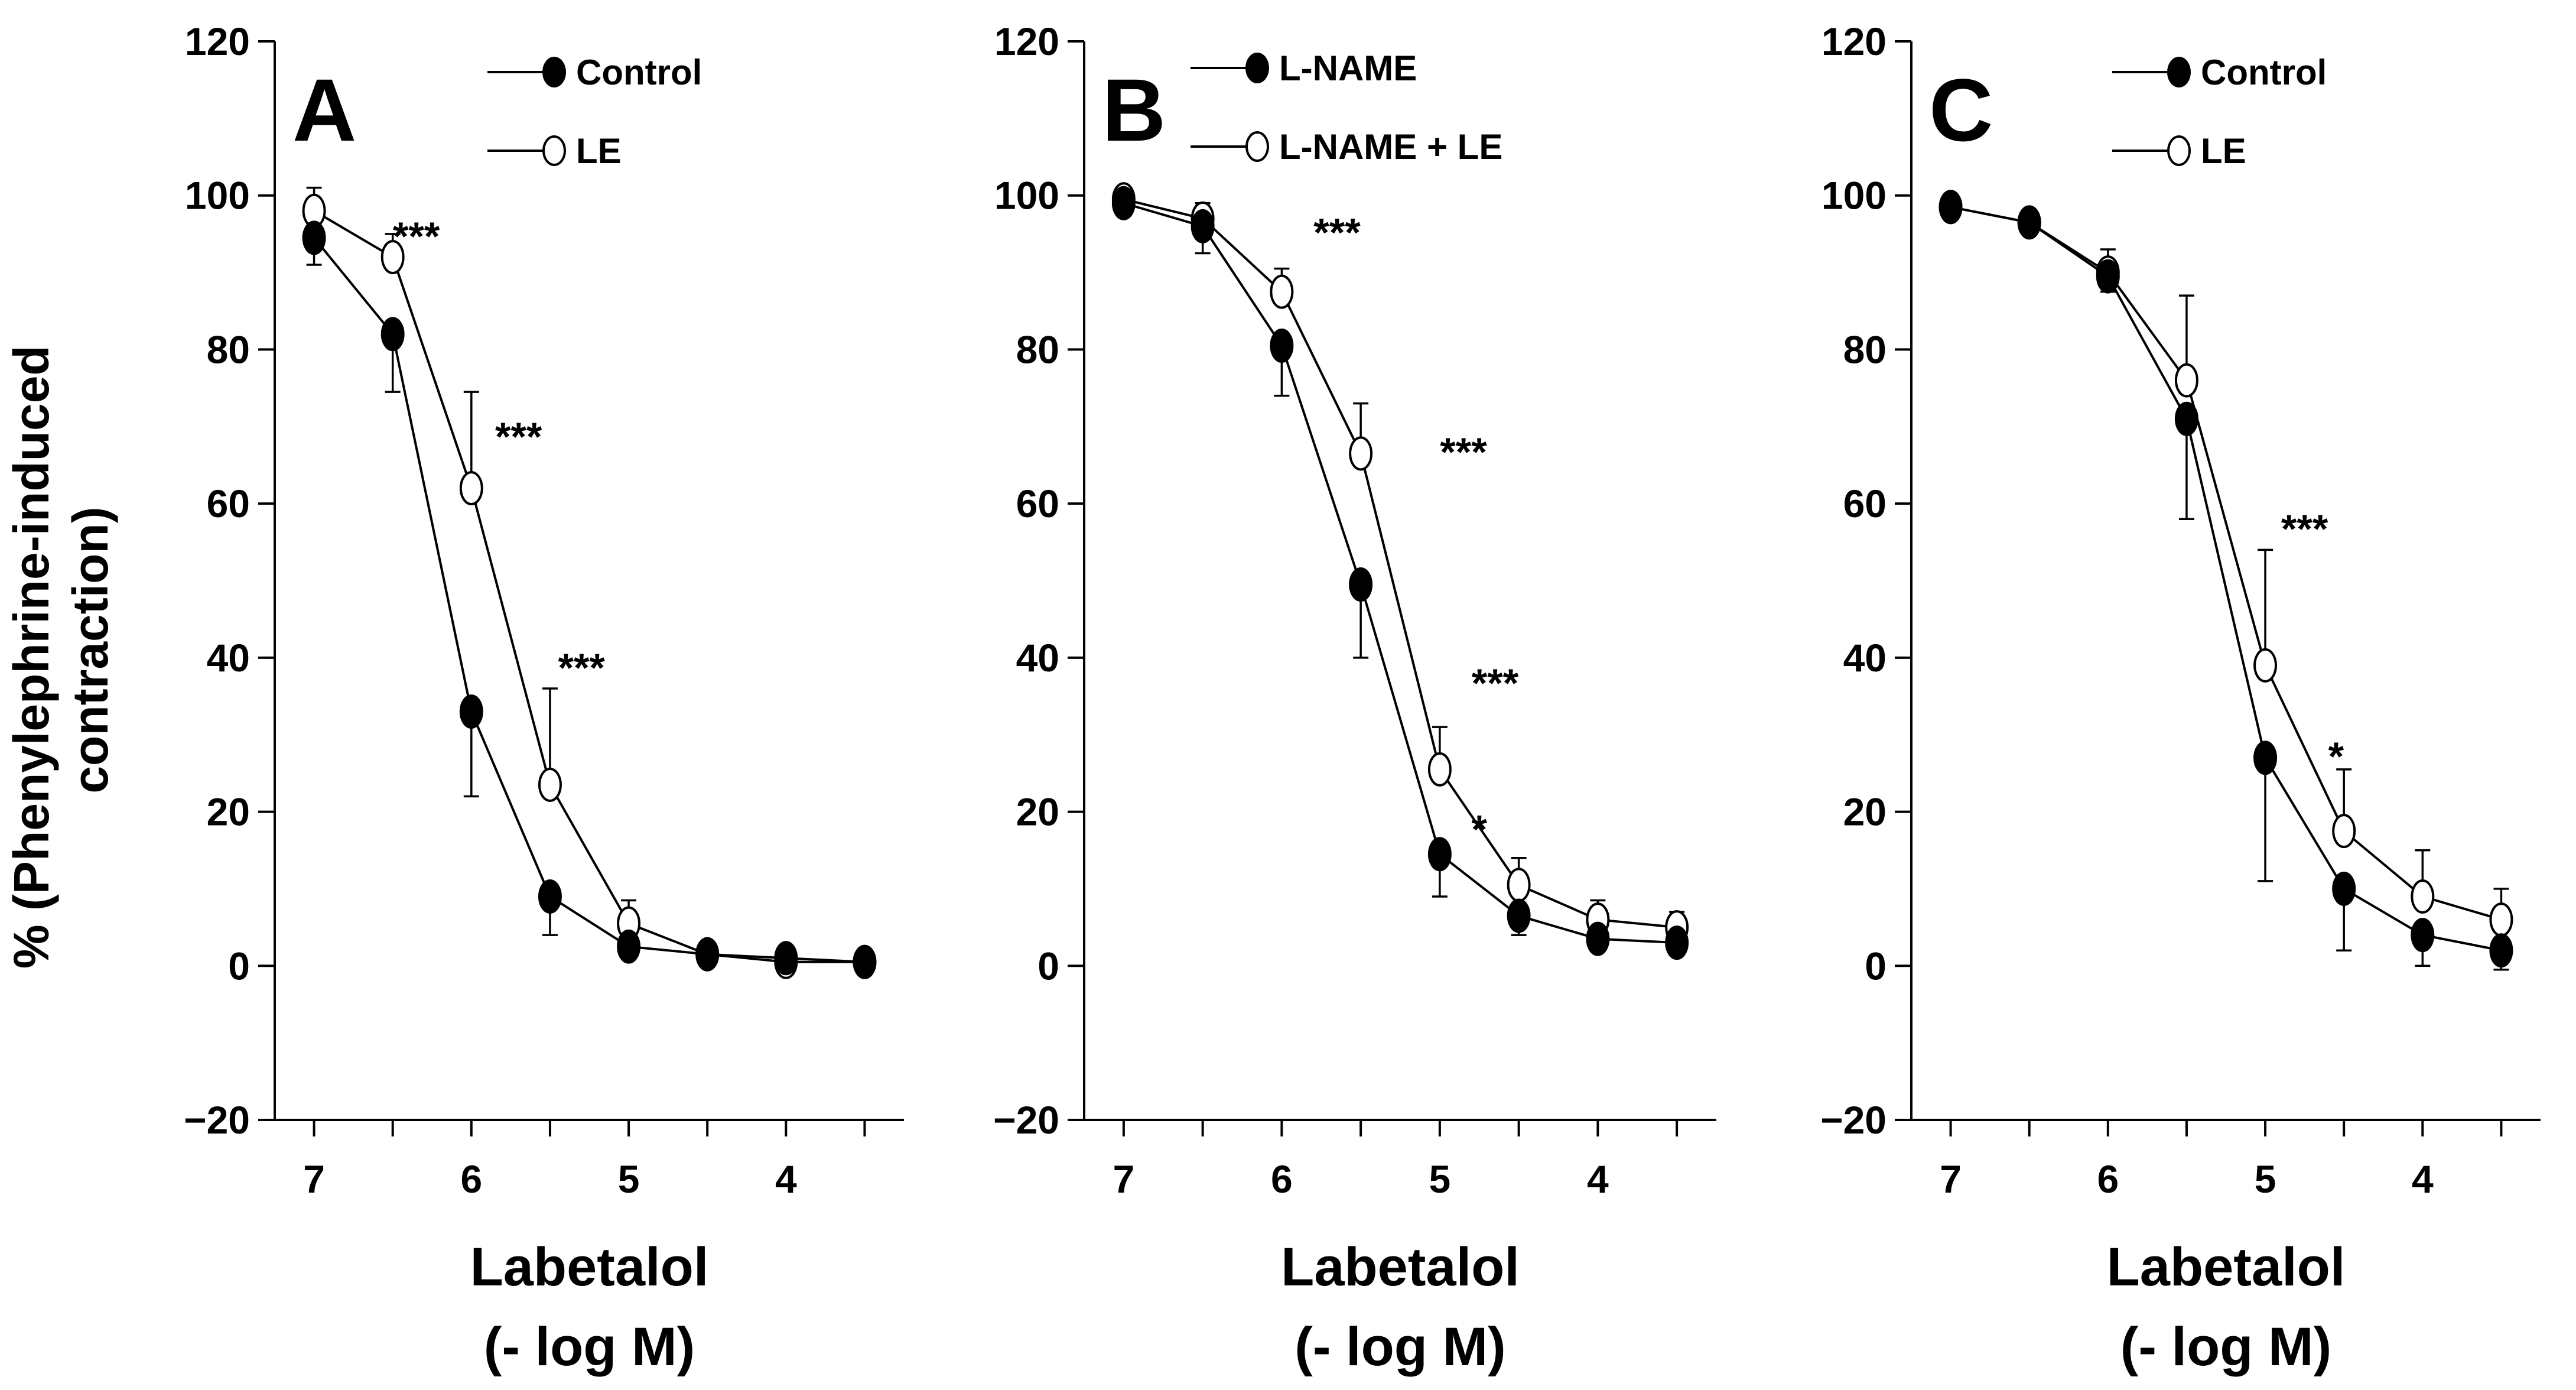 Image resolution: width=2576 pixels, height=1390 pixels. Describe the element at coordinates (61, 650) in the screenshot. I see `y-axis-title: % (Phenylephrine-induced contraction)` at that location.